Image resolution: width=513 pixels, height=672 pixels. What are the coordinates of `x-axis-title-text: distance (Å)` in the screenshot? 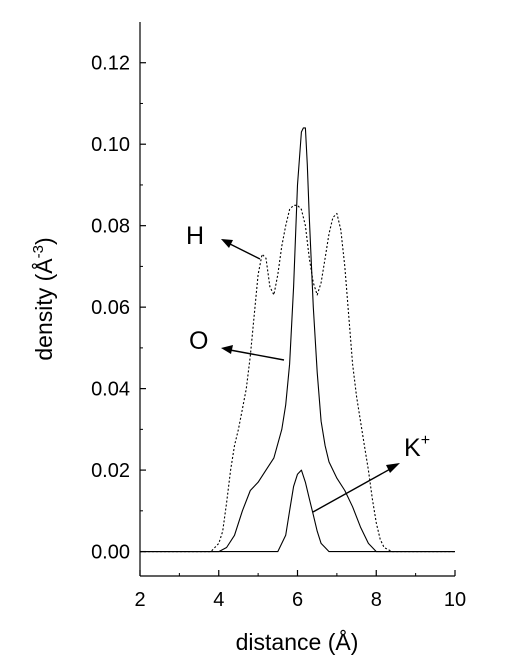 It's located at (297, 641).